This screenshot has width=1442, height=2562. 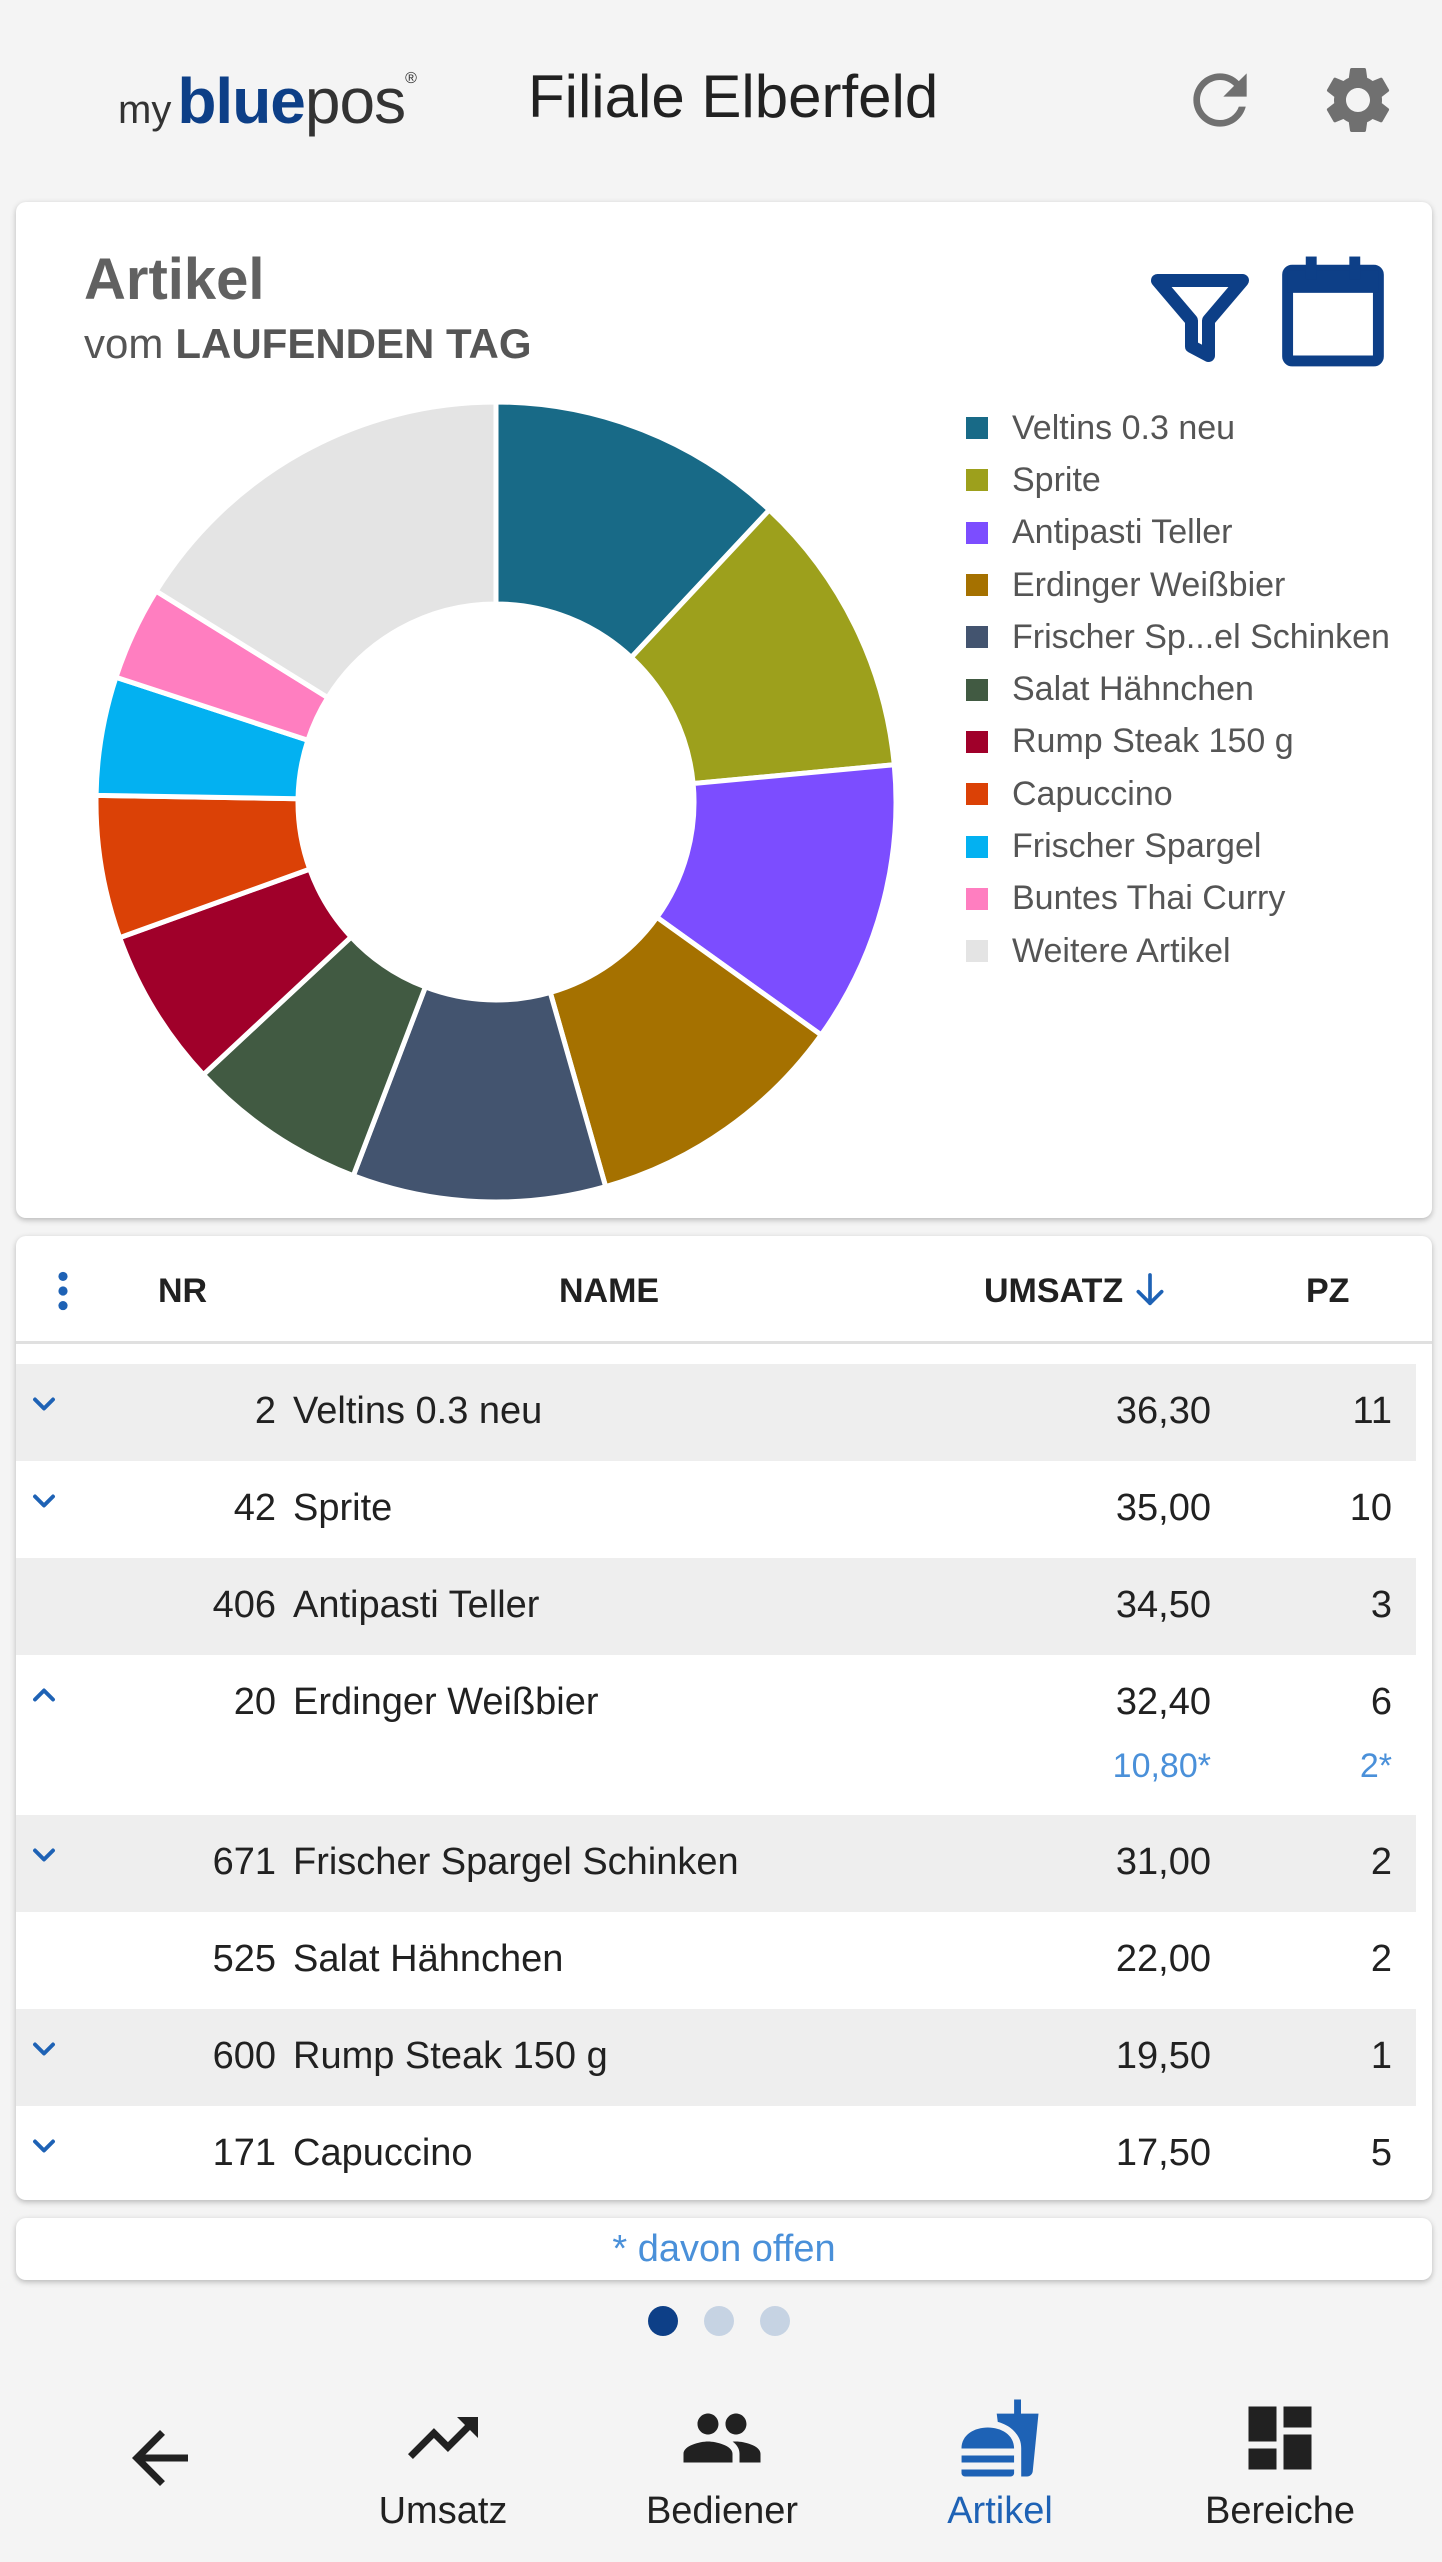 What do you see at coordinates (160, 2466) in the screenshot?
I see `back-button` at bounding box center [160, 2466].